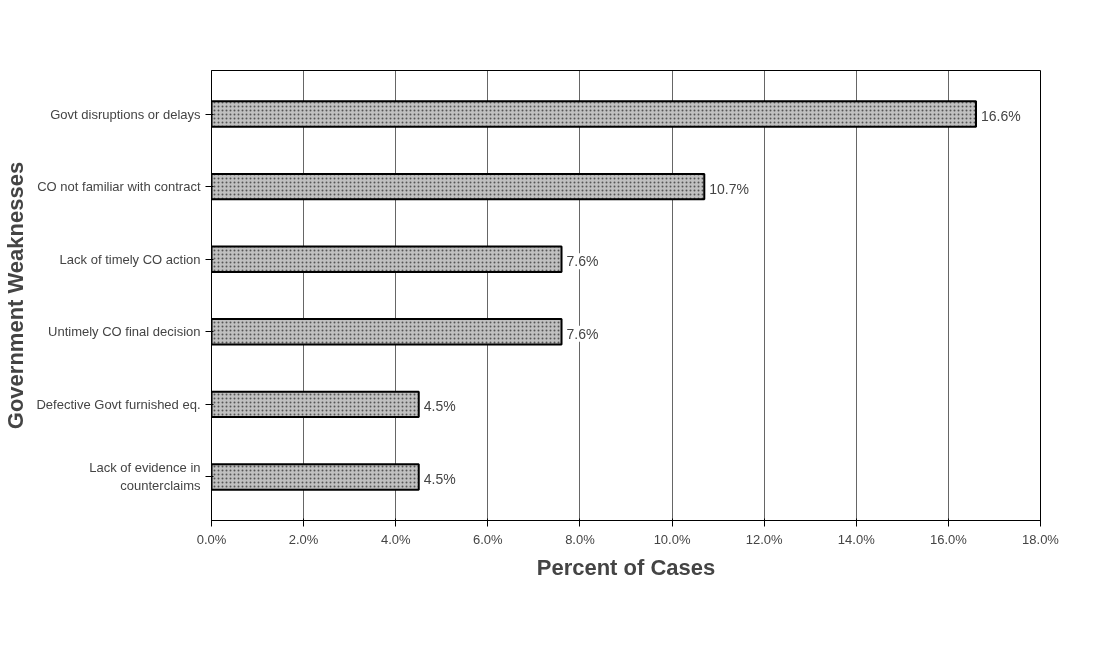 This screenshot has height=645, width=1118. Describe the element at coordinates (145, 477) in the screenshot. I see `y-tick-label: Lack of evidence in counterclaims` at that location.